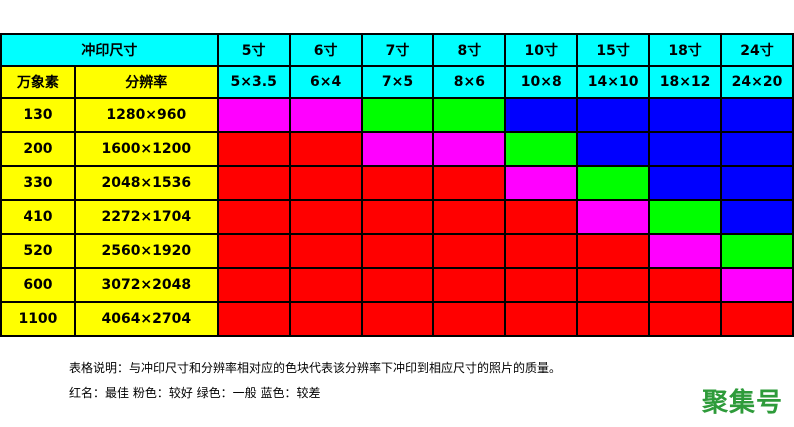 The width and height of the screenshot is (794, 427). I want to click on table-row: 410 2272×1704, so click(397, 217).